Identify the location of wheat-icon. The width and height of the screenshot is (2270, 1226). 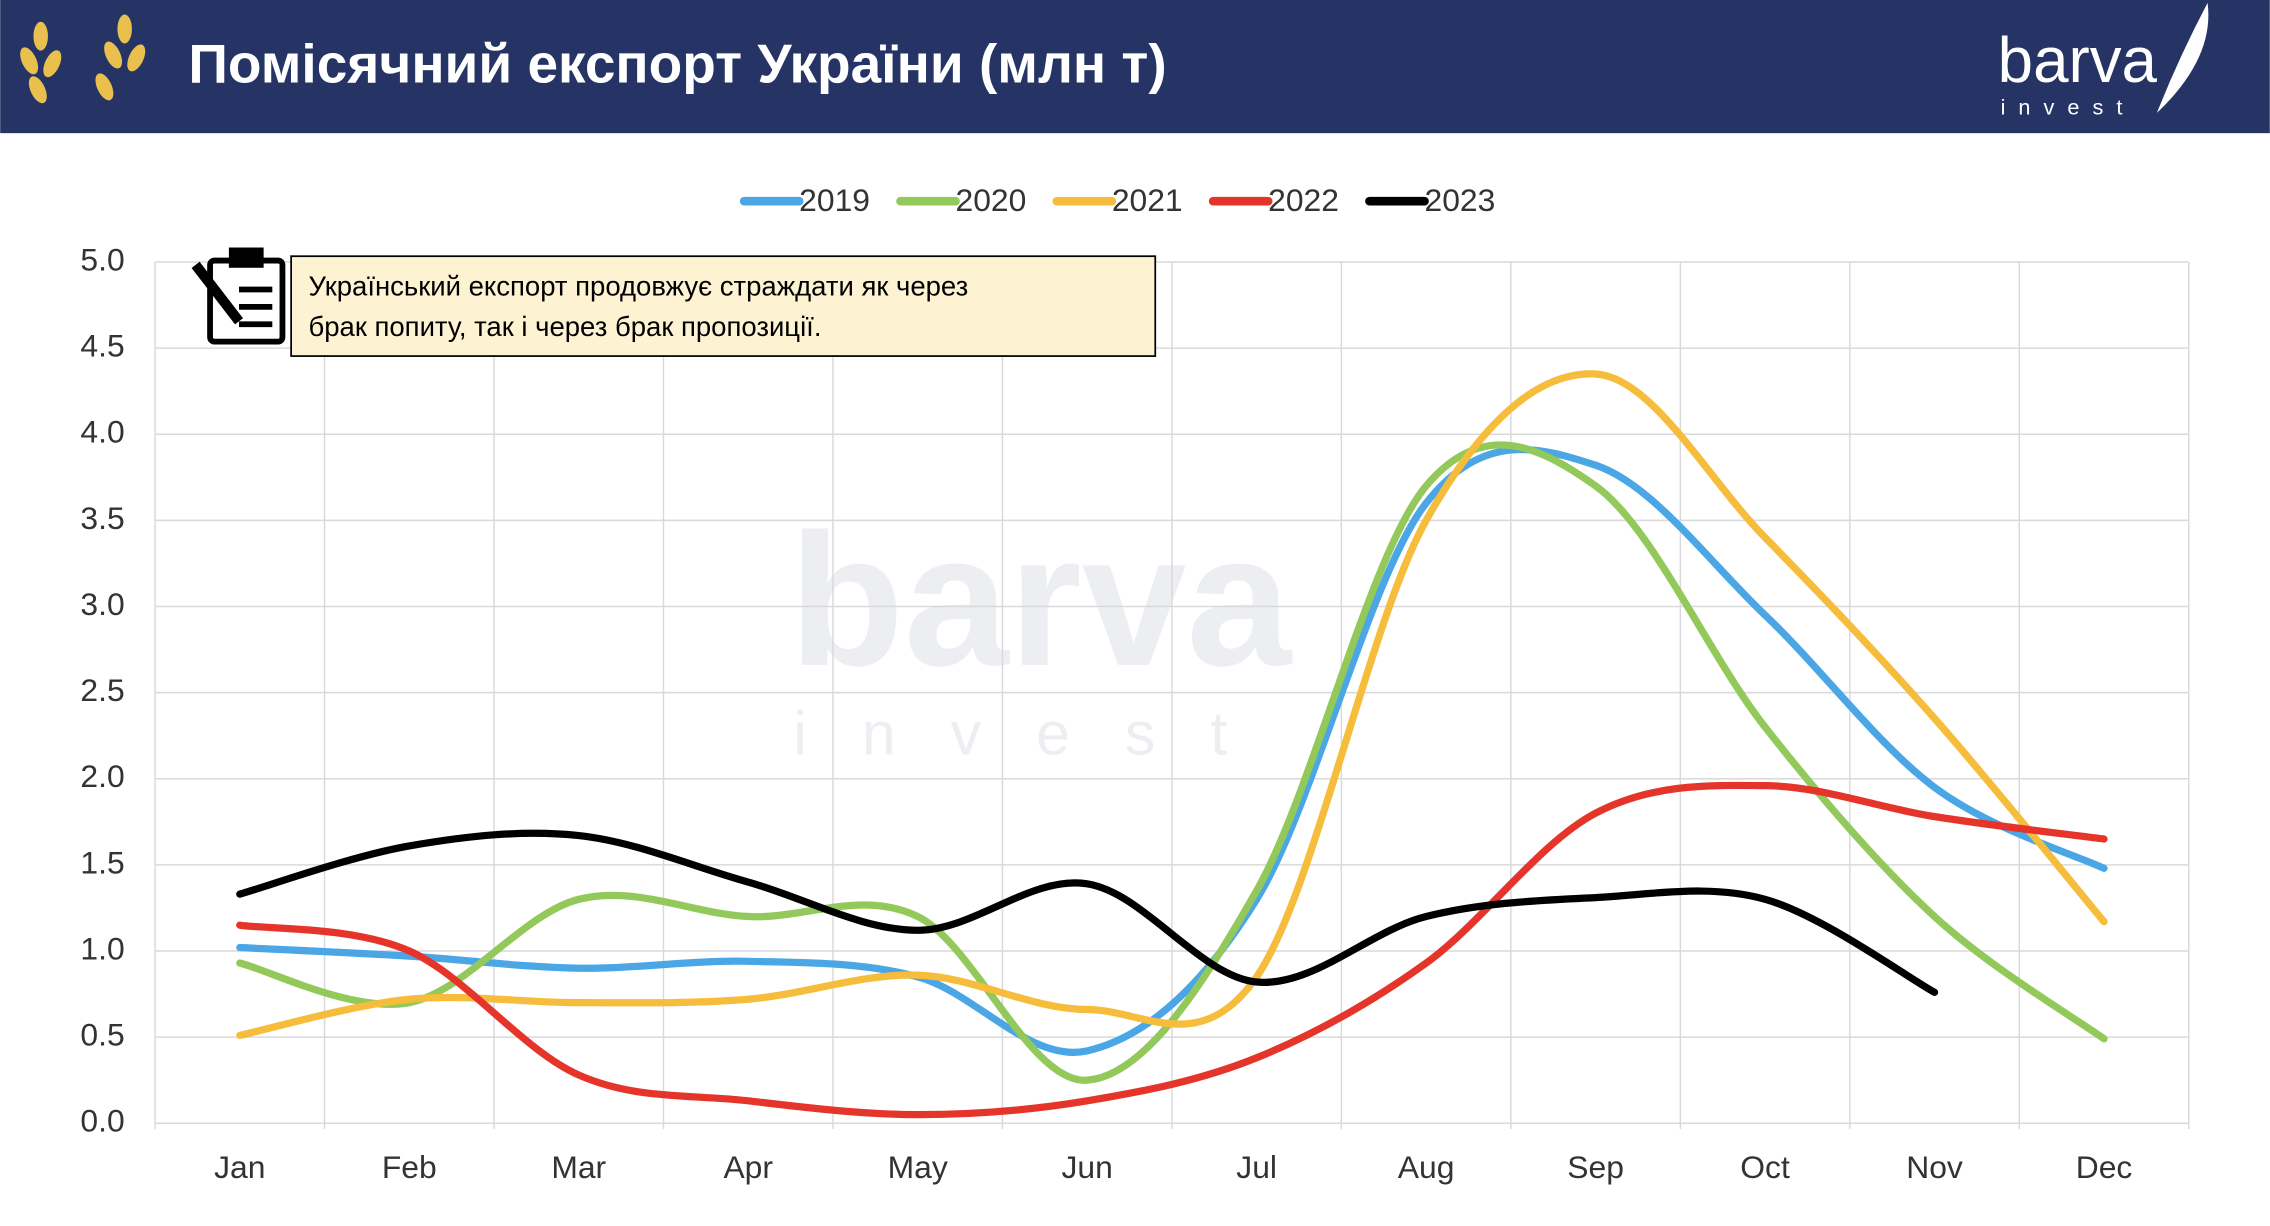
(83, 59).